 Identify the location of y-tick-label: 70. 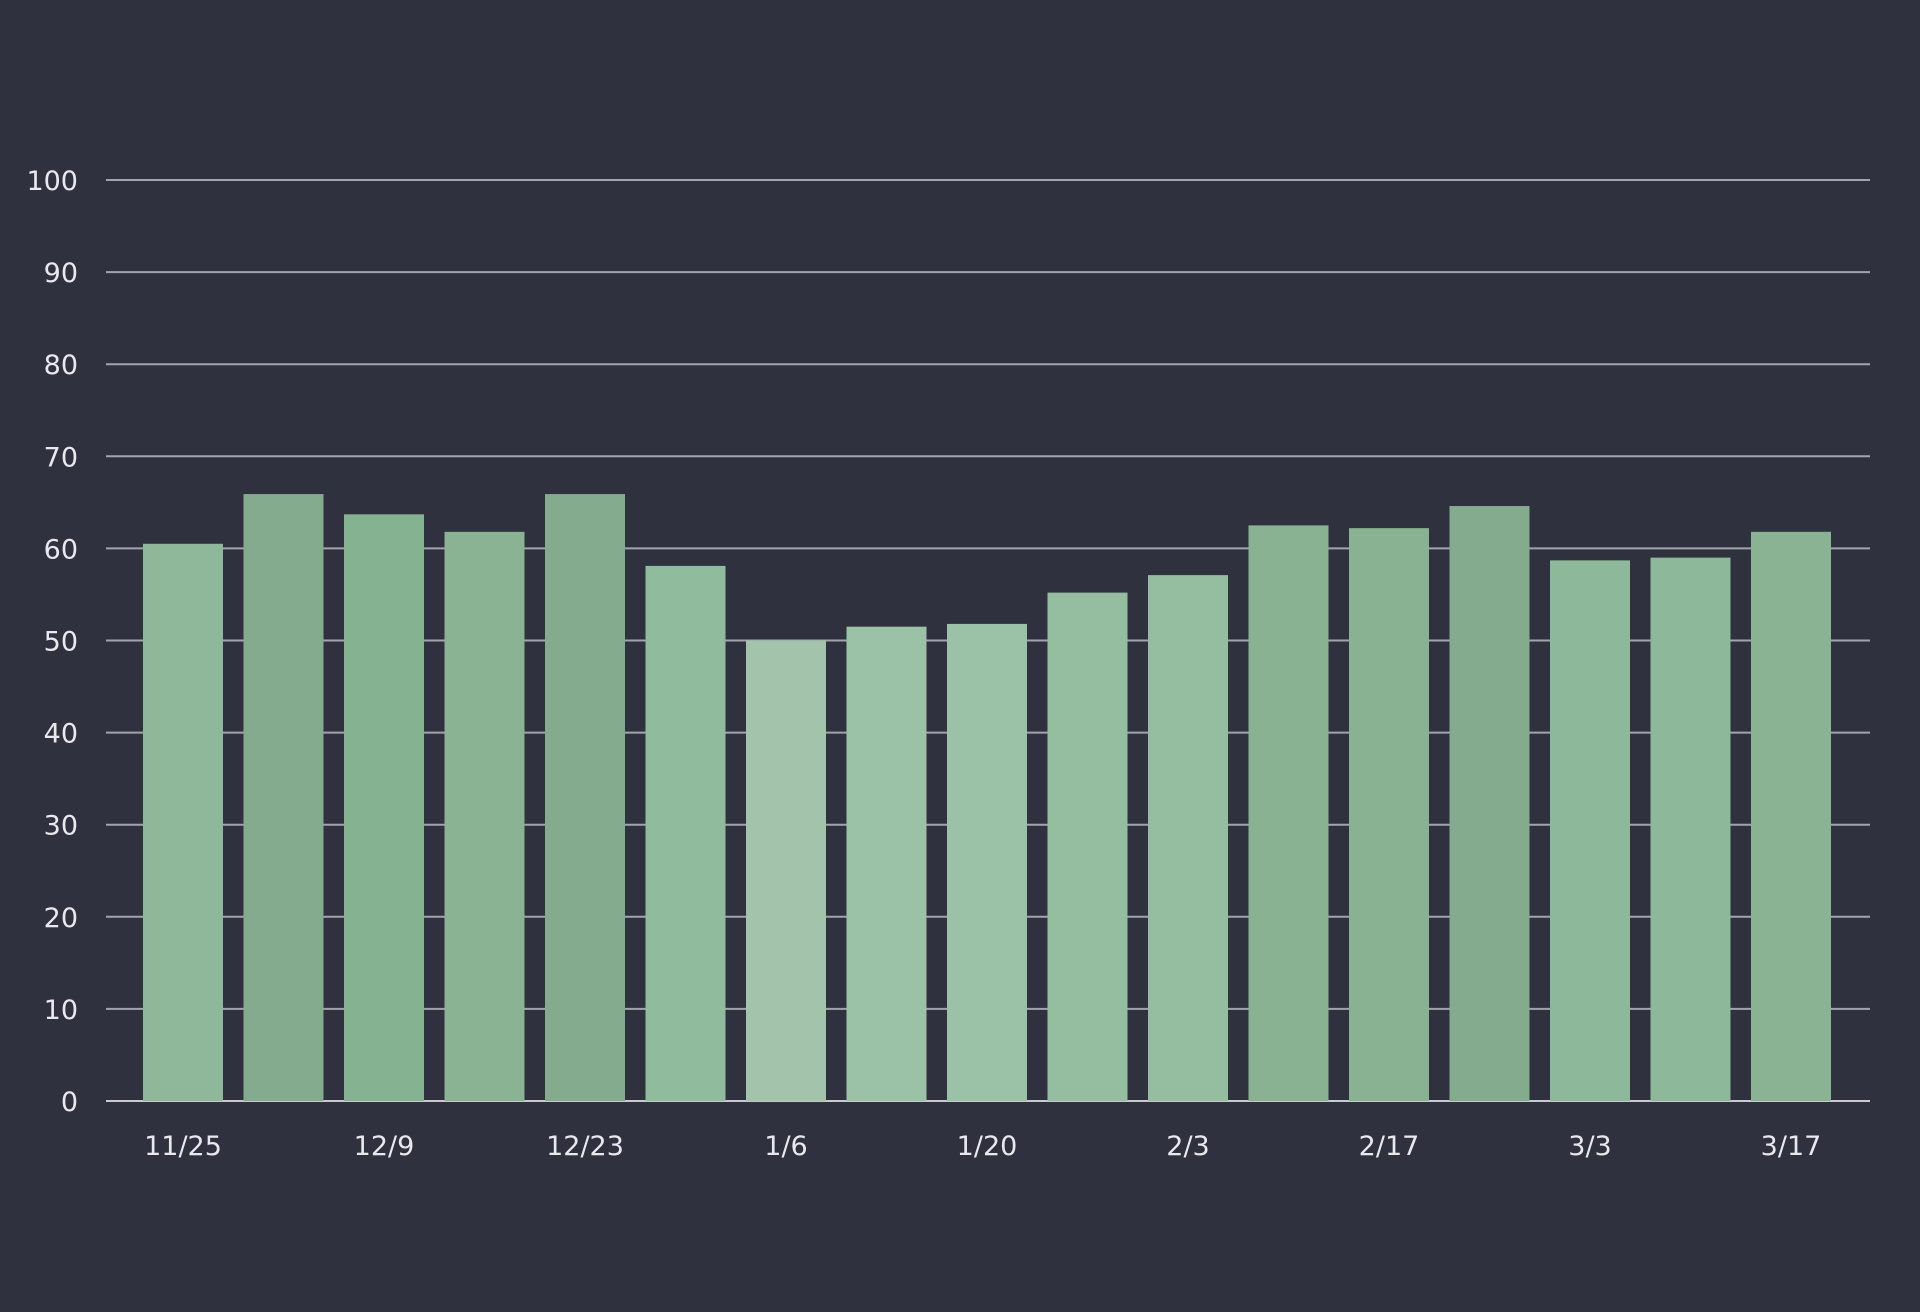
(61, 457).